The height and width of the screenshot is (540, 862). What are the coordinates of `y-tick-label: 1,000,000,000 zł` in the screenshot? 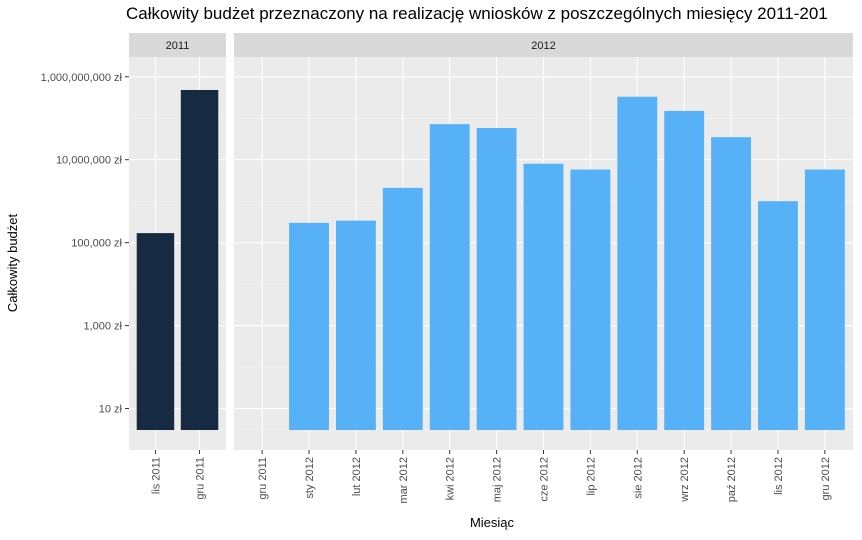 It's located at (82, 78).